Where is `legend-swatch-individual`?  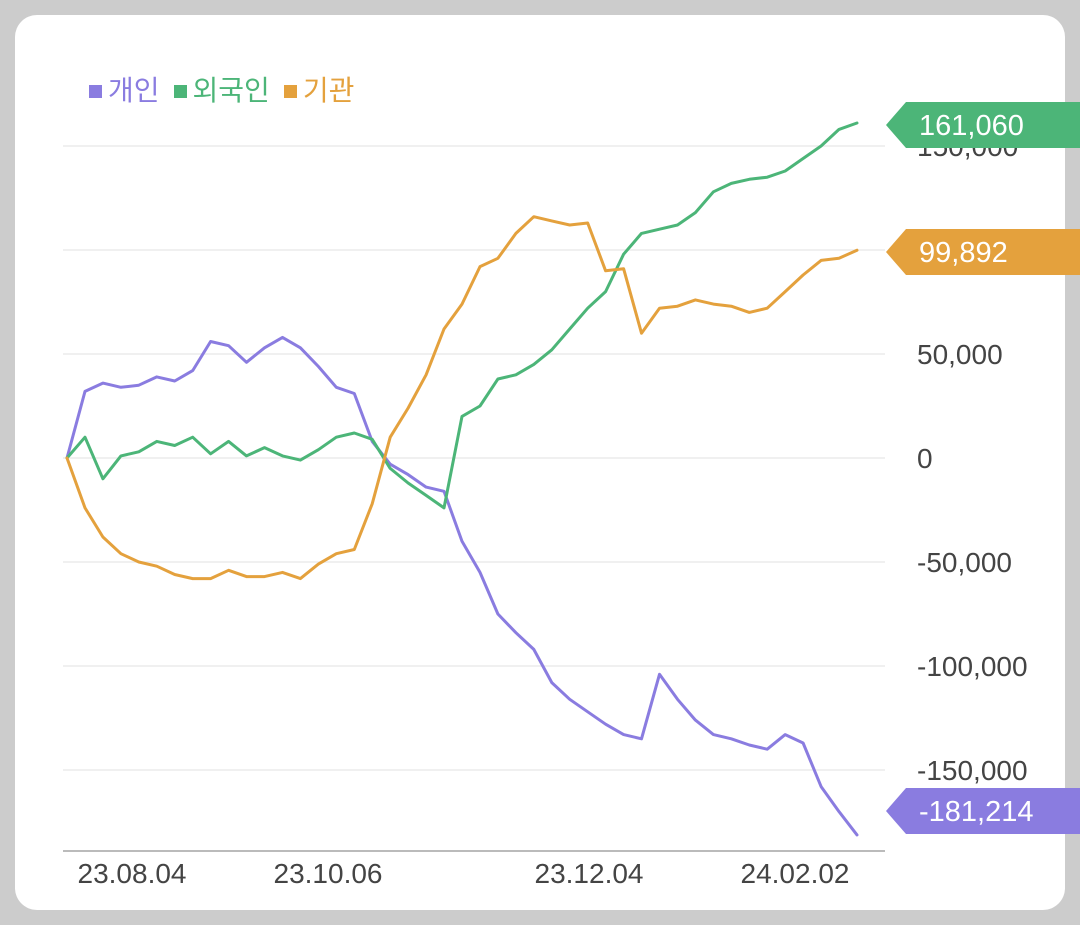
legend-swatch-individual is located at coordinates (95, 91).